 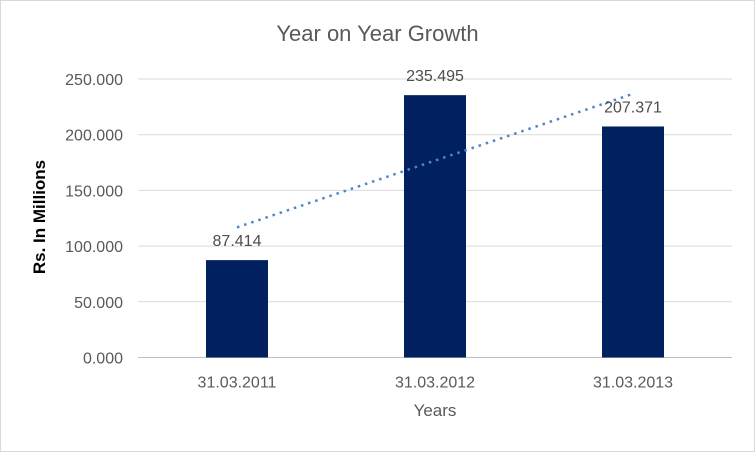 What do you see at coordinates (633, 242) in the screenshot?
I see `bar-31.03.2013` at bounding box center [633, 242].